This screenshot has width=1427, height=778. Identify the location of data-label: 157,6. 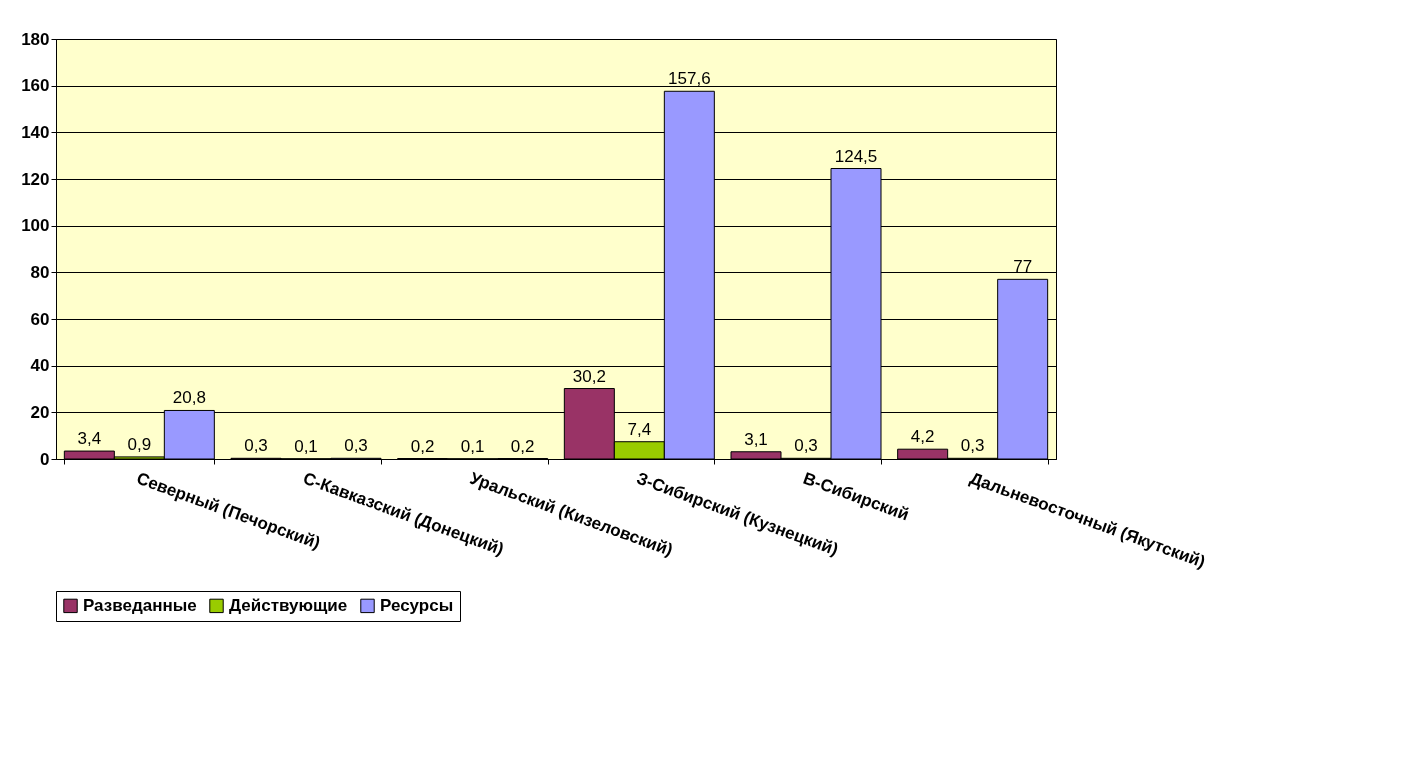
(689, 79).